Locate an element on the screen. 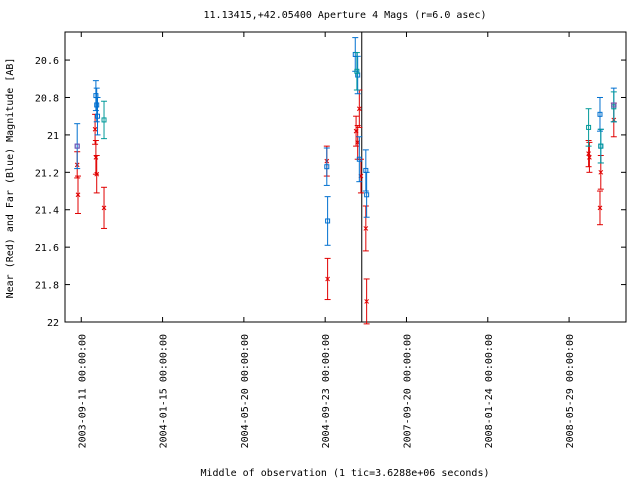  x-tick-label: 2004-09-23 00:00:00 is located at coordinates (326, 391).